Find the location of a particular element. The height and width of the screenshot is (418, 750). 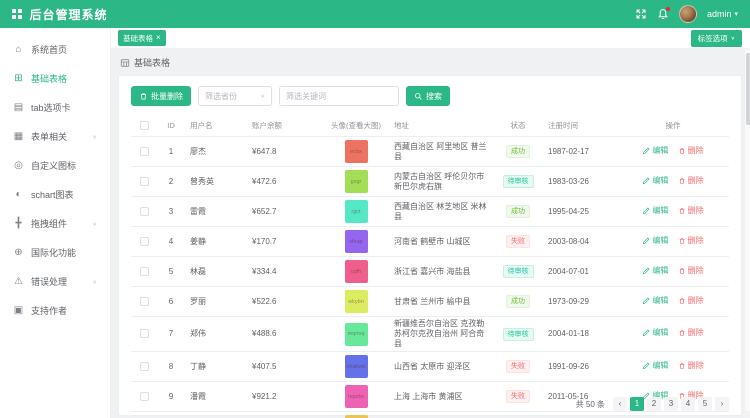

page-button: 1 is located at coordinates (637, 404).